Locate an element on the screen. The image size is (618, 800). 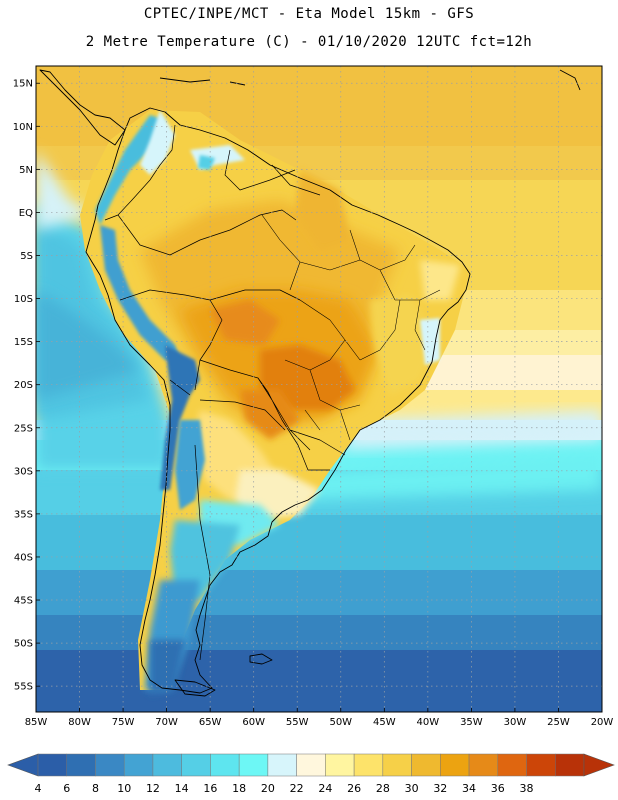
lat-label: 5N is located at coordinates (26, 170).